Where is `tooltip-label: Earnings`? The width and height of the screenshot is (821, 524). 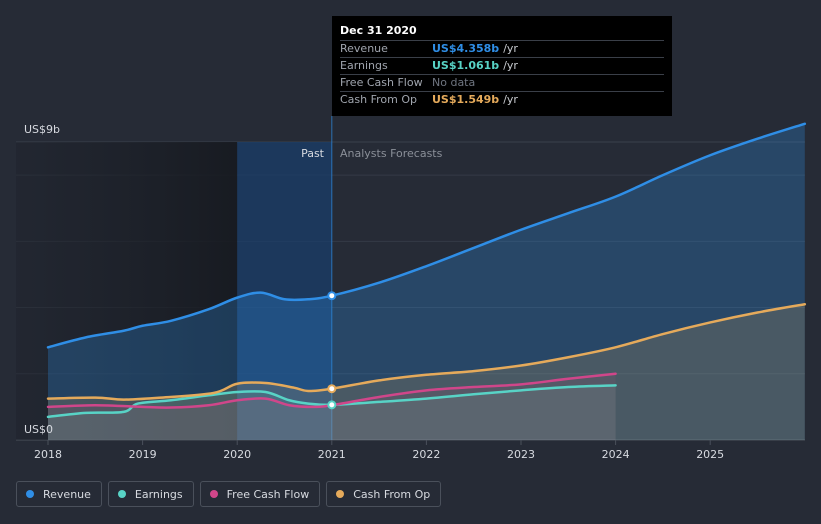
tooltip-label: Earnings is located at coordinates (364, 65).